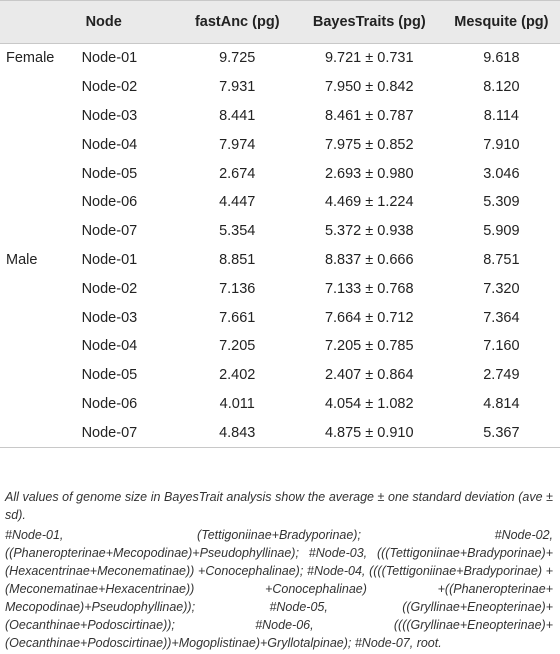 This screenshot has height=654, width=560. Describe the element at coordinates (280, 202) in the screenshot. I see `table-row: Node-06 4.447 4.469 ± 1.224 5.309` at that location.